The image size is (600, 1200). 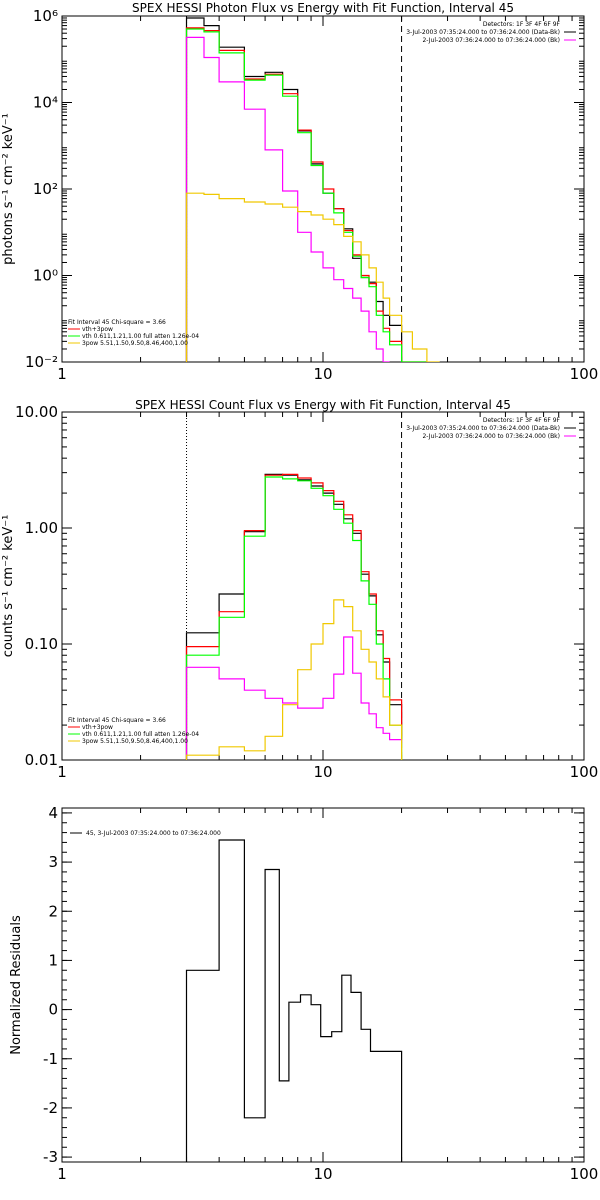 What do you see at coordinates (53, 813) in the screenshot?
I see `y-tick-label: 4` at bounding box center [53, 813].